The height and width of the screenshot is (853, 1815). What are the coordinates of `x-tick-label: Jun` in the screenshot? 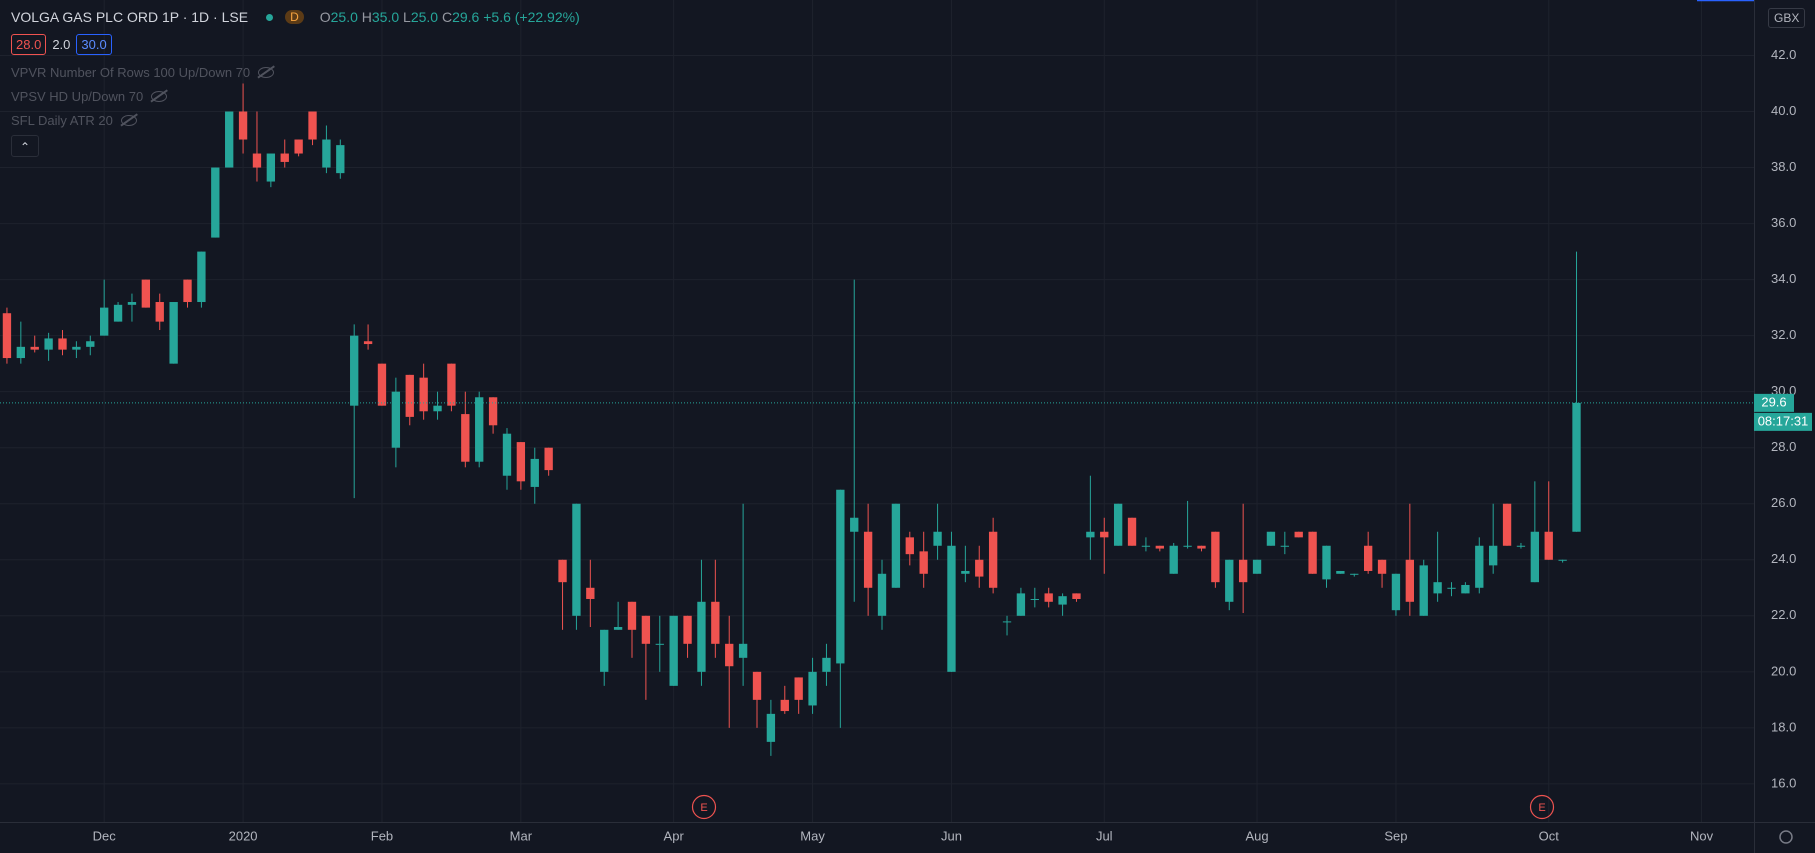 It's located at (951, 835).